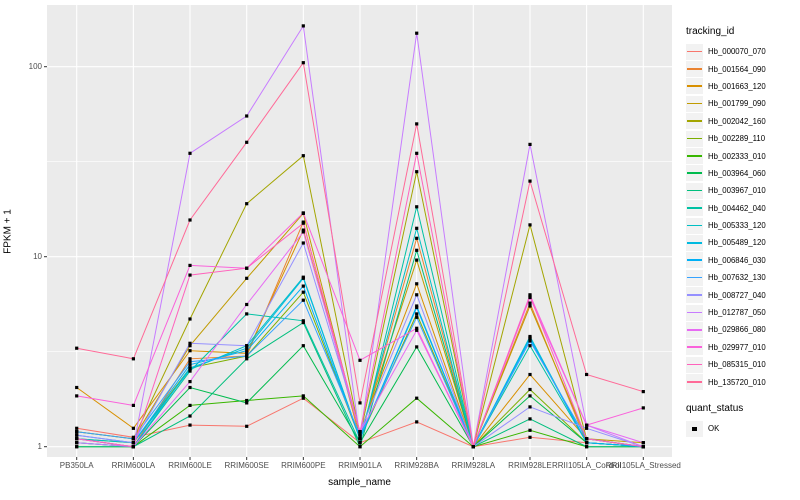 This screenshot has height=500, width=800. Describe the element at coordinates (737, 173) in the screenshot. I see `legend-item-label: Hb_003964_060` at that location.